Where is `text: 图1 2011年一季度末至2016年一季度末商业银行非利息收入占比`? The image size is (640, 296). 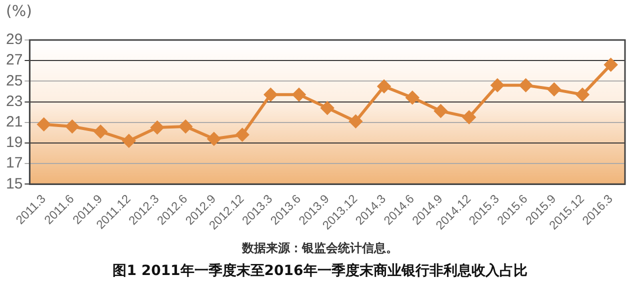 text: 图1 2011年一季度末至2016年一季度末商业银行非利息收入占比 is located at coordinates (320, 271).